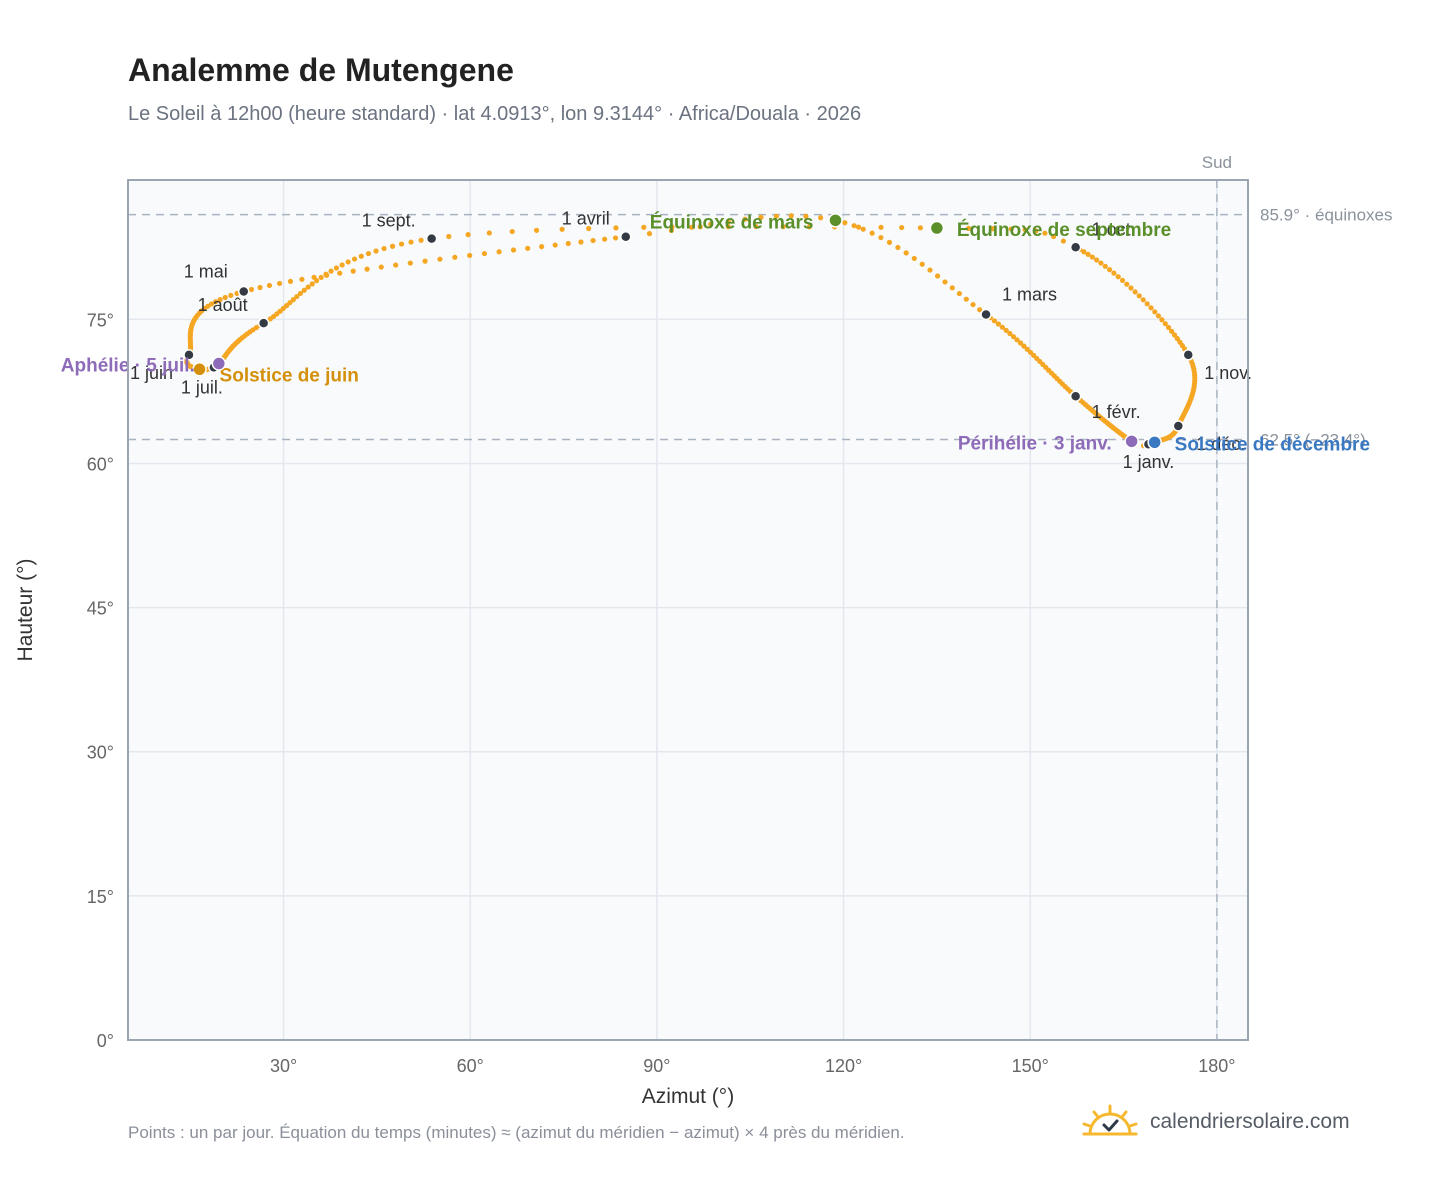  I want to click on x-tick-label: 120°, so click(843, 1066).